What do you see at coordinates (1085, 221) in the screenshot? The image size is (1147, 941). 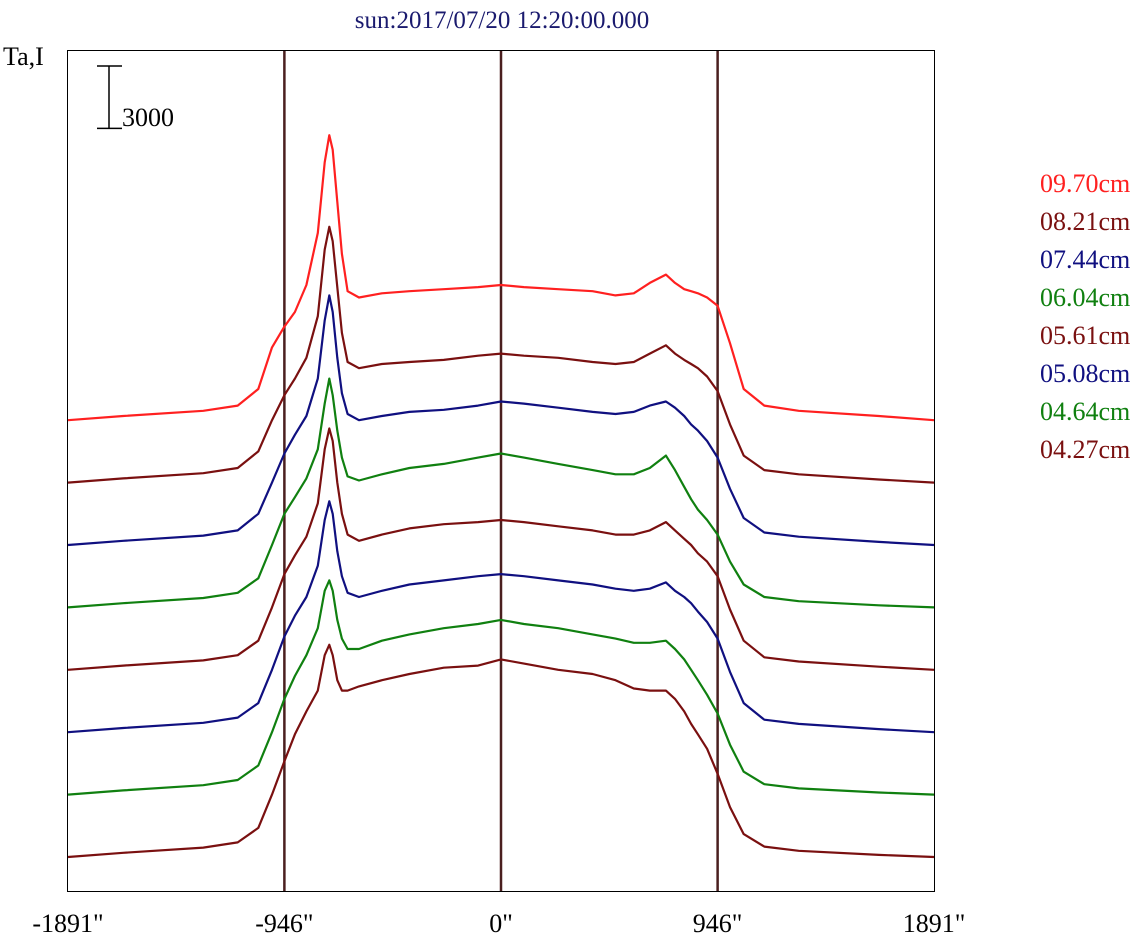 I see `legend-entry: 08.21cm` at bounding box center [1085, 221].